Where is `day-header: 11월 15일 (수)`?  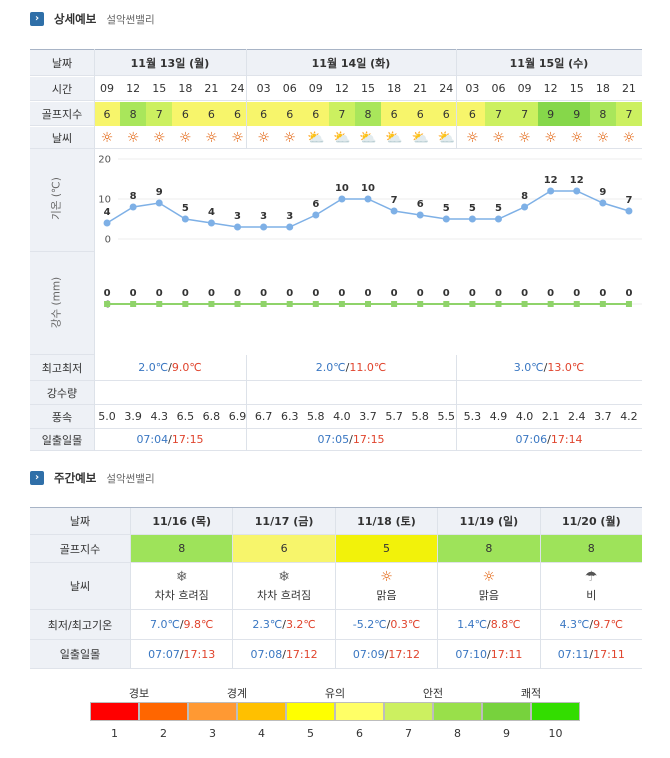
day-header: 11월 15일 (수) is located at coordinates (549, 63).